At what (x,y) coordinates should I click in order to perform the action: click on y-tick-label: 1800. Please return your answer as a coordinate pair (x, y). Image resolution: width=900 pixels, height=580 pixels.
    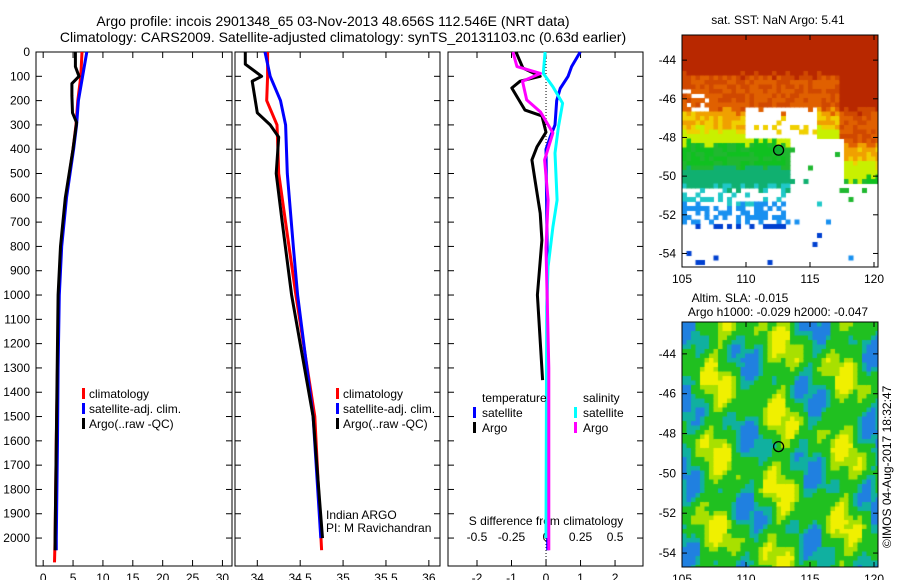
    Looking at the image, I should click on (16, 489).